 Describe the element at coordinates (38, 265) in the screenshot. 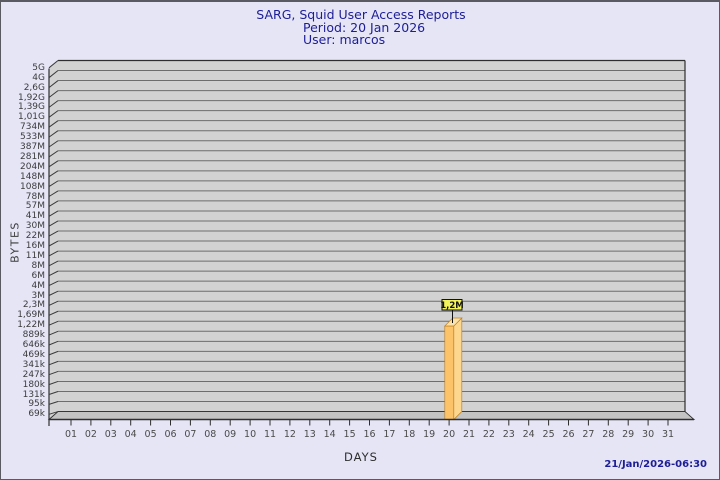

I see `y-tick-label: 8M` at that location.